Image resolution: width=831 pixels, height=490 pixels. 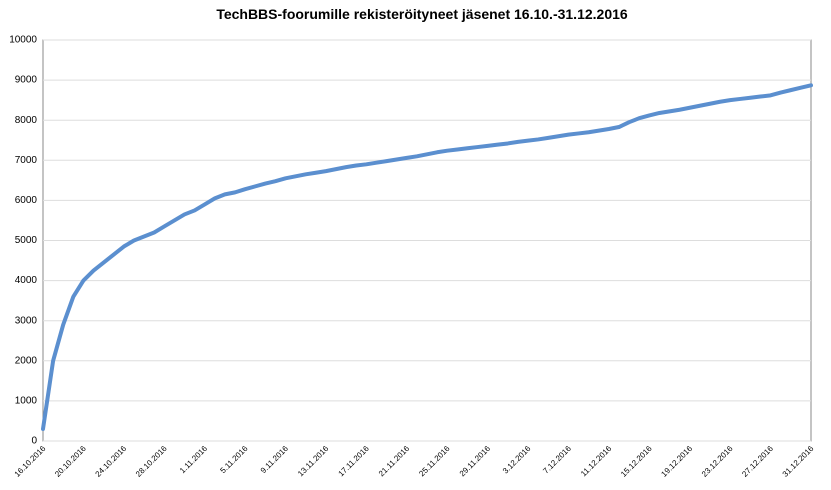 I want to click on x-tick-label: 3.12.2016, so click(x=517, y=460).